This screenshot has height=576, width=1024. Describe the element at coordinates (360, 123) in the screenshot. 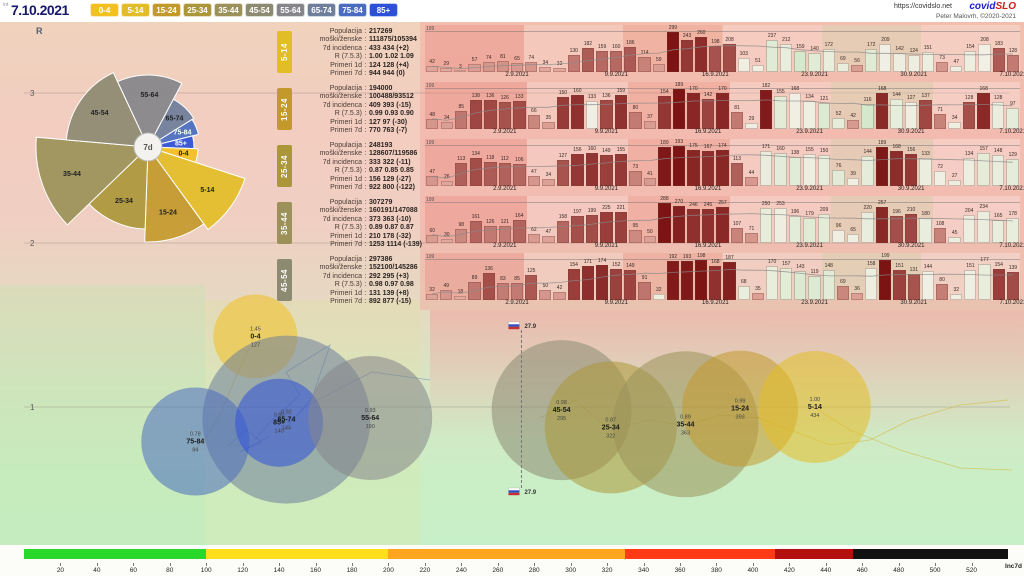

I see `stat-primeri_1d: Primeri 1d:127 97 (-30)` at that location.